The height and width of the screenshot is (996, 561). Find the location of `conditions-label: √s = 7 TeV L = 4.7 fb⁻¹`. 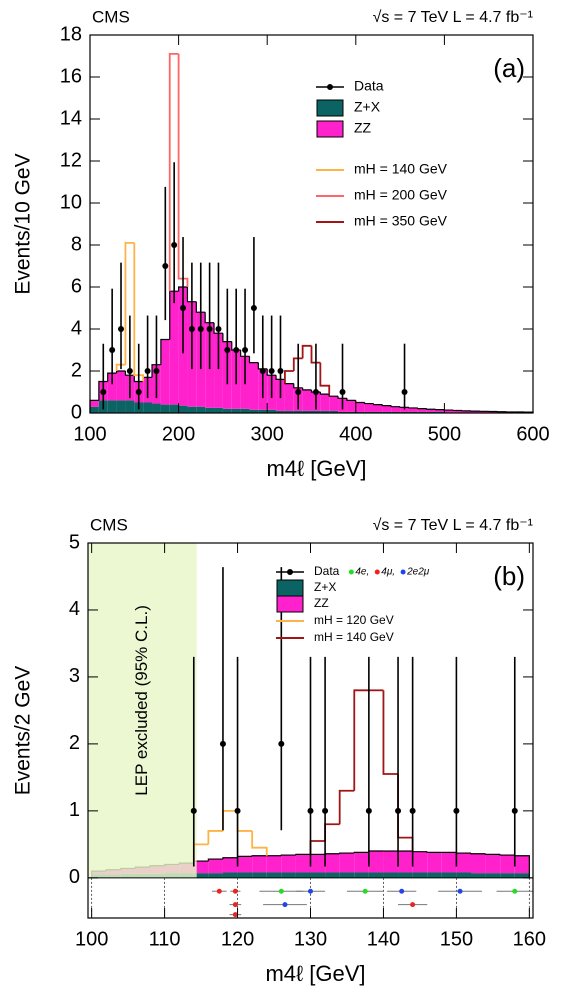

conditions-label: √s = 7 TeV L = 4.7 fb⁻¹ is located at coordinates (453, 525).